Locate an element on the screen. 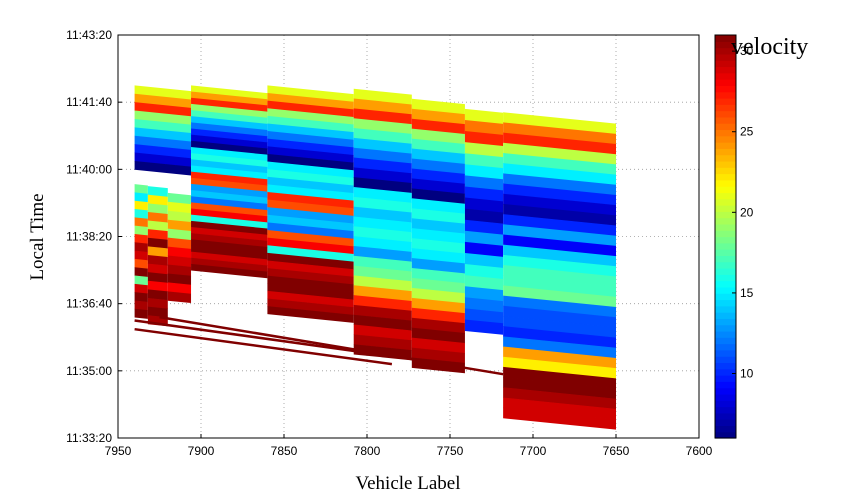  y-tick-label: 11:43:20 is located at coordinates (89, 35).